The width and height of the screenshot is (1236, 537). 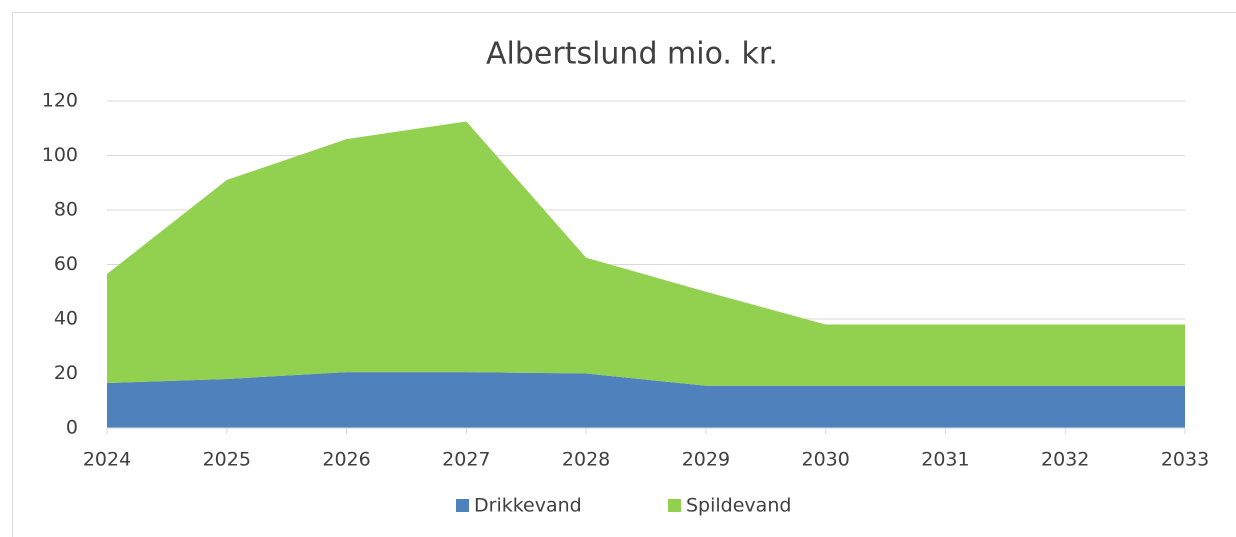 What do you see at coordinates (60, 155) in the screenshot?
I see `y-tick-label: 100` at bounding box center [60, 155].